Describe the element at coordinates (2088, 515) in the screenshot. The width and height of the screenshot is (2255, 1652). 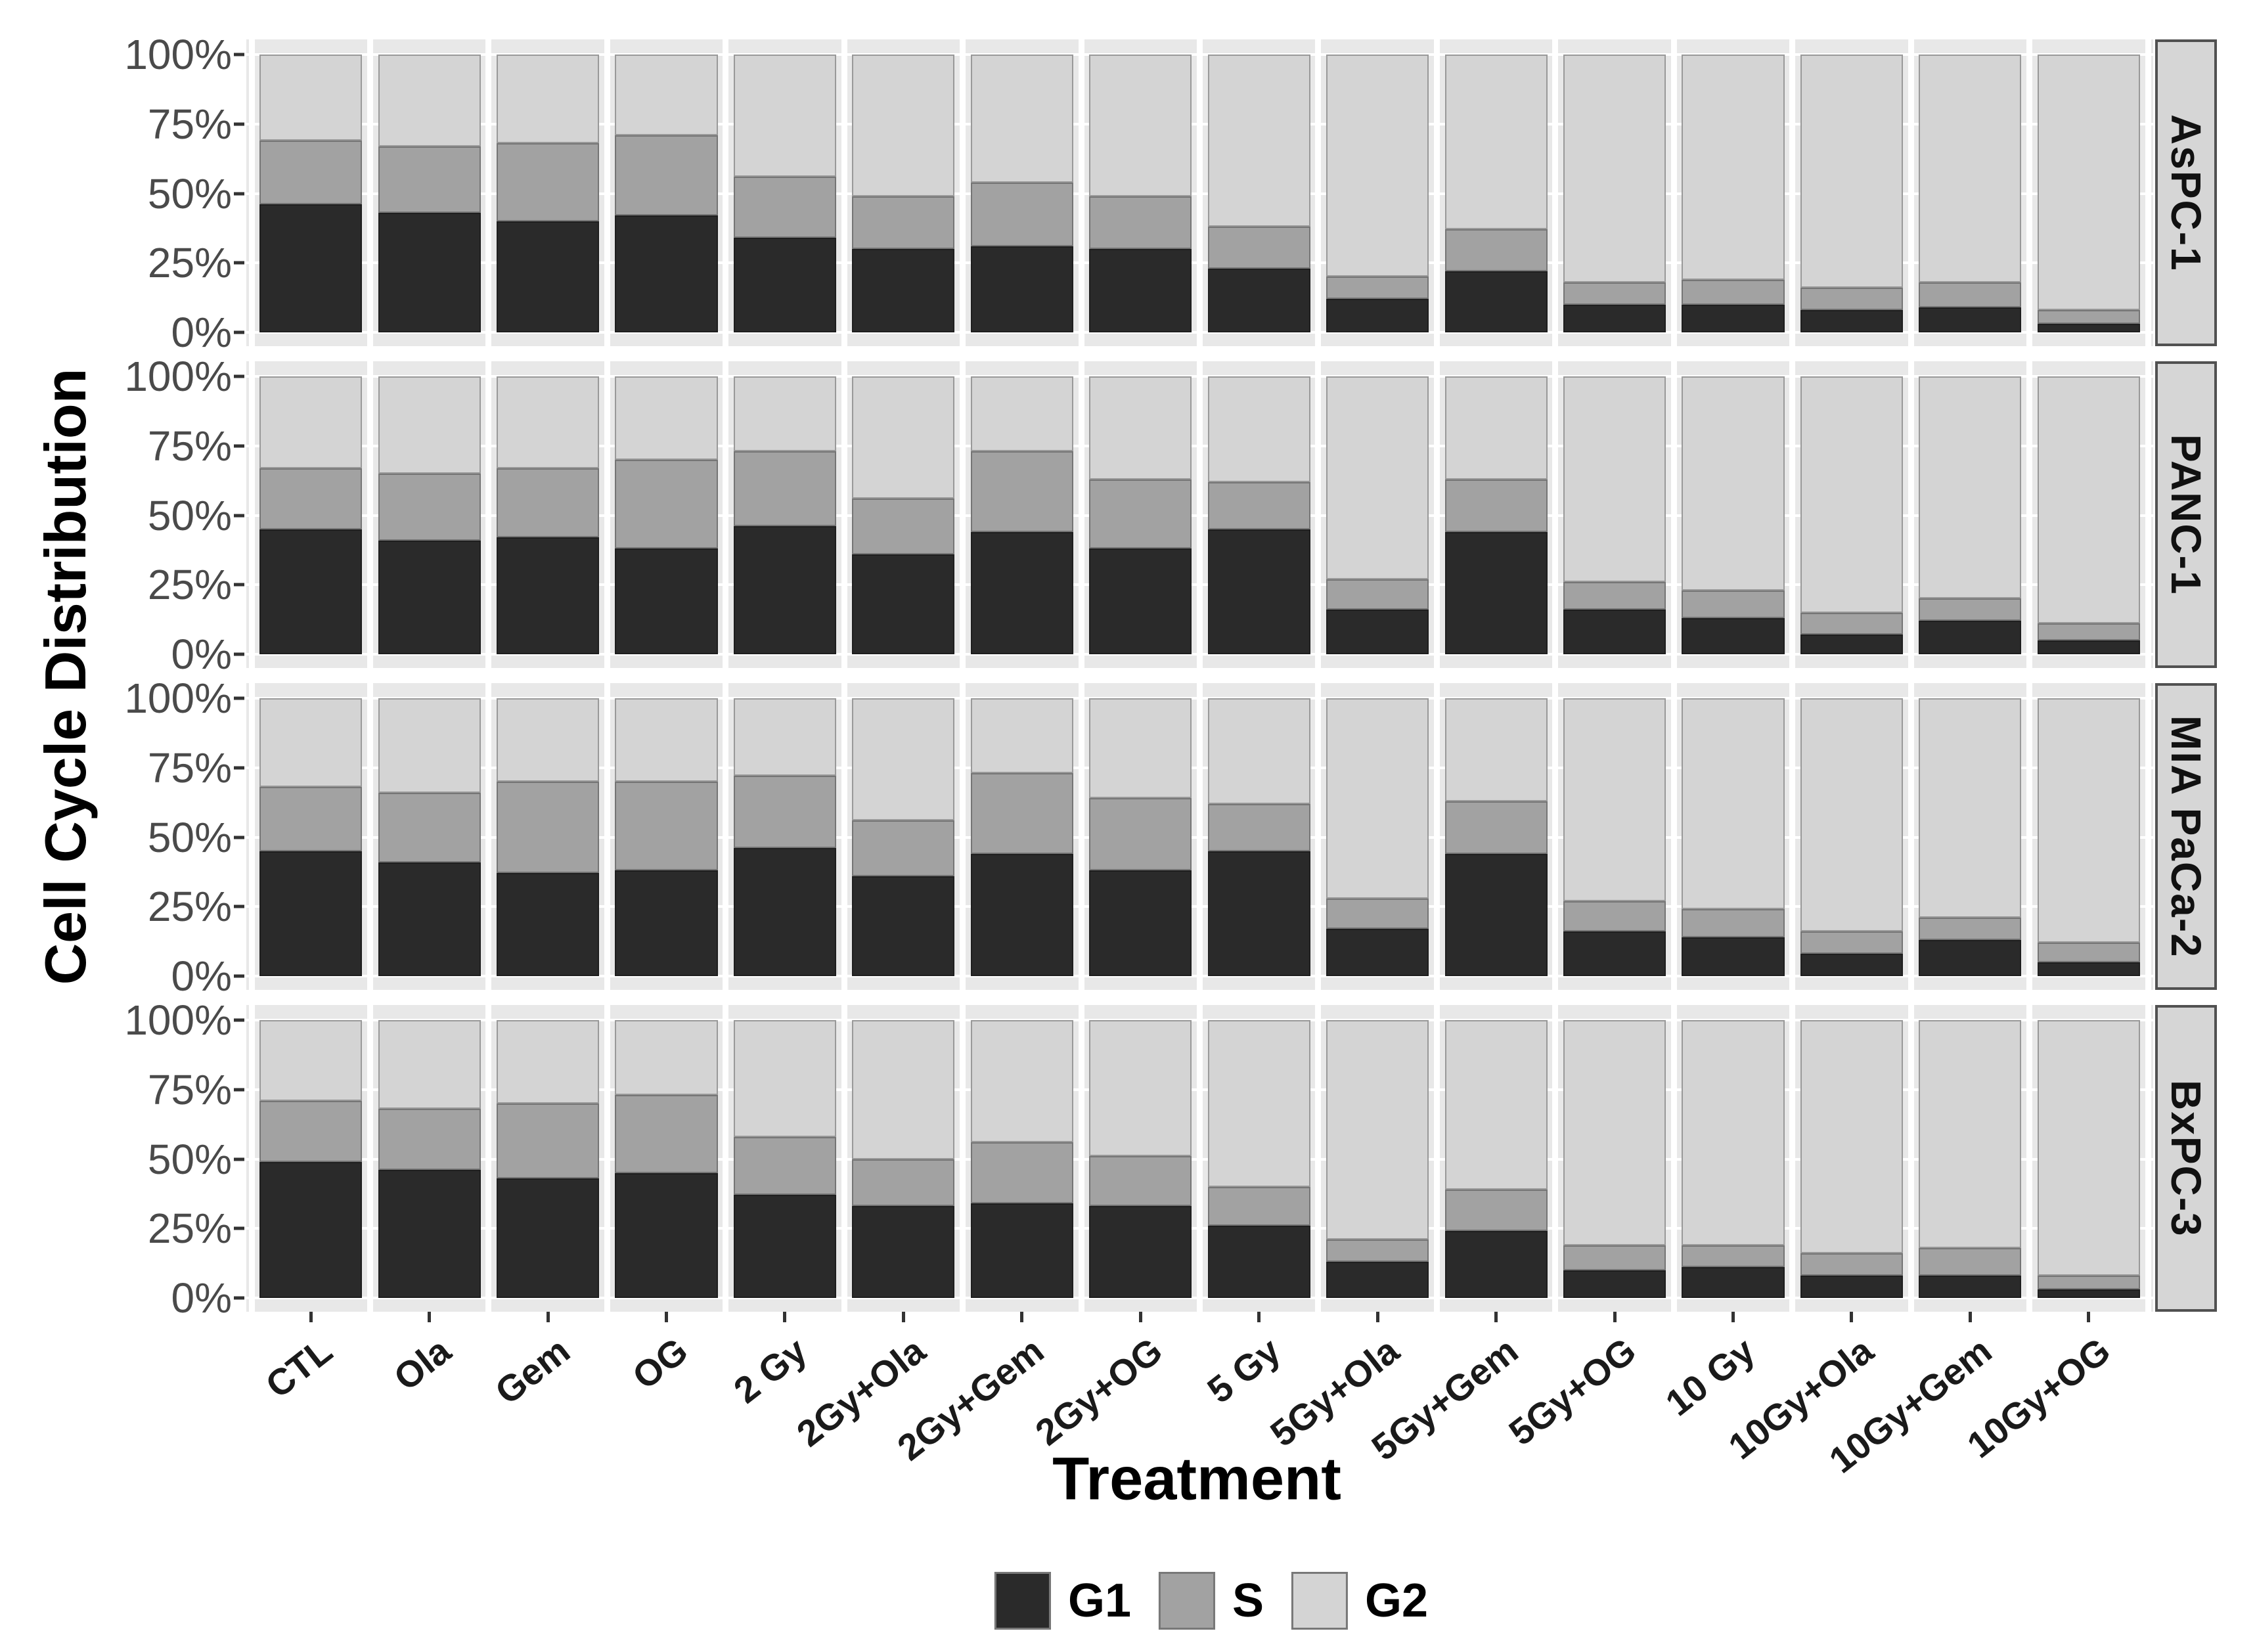
I see `stacked-bar-10gy-og` at that location.